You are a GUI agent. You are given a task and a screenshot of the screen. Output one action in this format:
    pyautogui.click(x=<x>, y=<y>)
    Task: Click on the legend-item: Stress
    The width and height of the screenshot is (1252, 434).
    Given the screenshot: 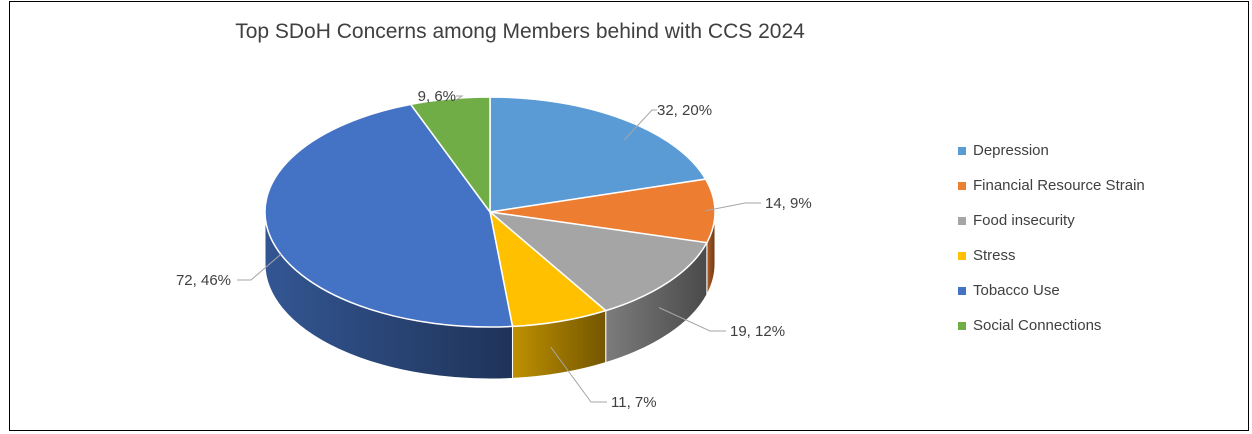 What is the action you would take?
    pyautogui.click(x=1051, y=255)
    